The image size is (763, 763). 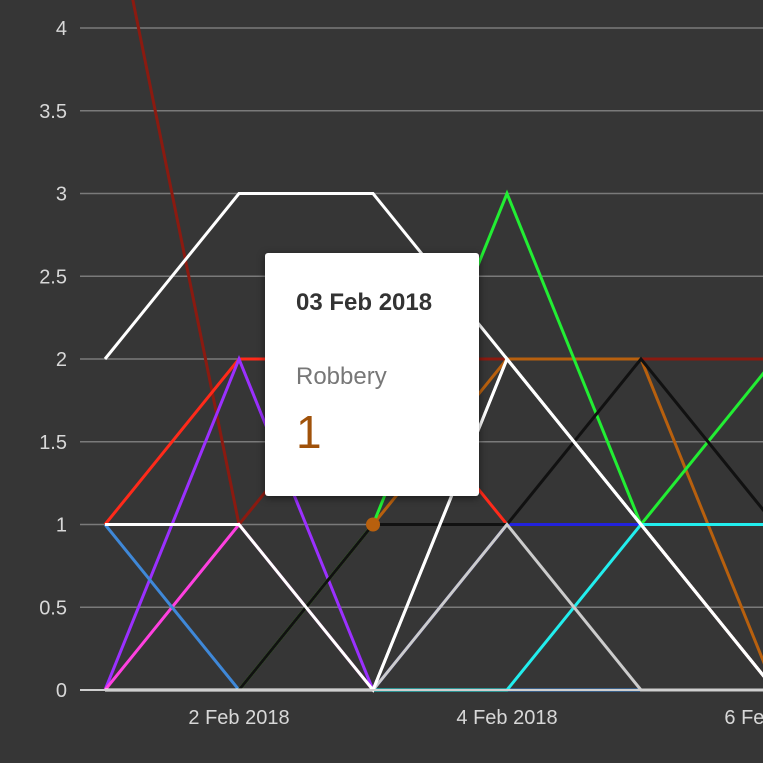 What do you see at coordinates (61, 195) in the screenshot?
I see `y-tick-label: 3` at bounding box center [61, 195].